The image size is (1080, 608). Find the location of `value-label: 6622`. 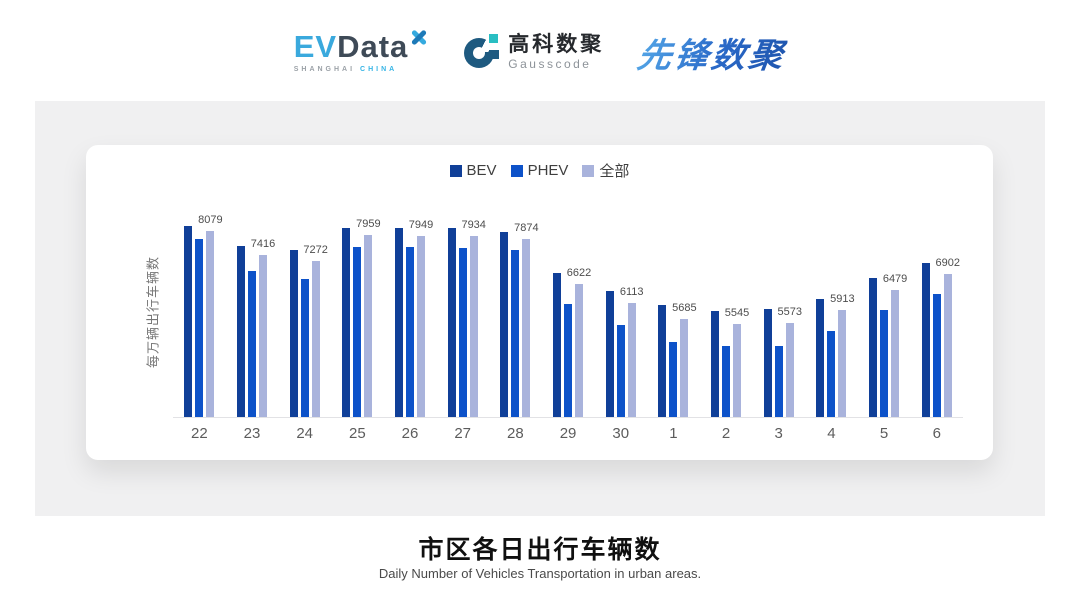

value-label: 6622 is located at coordinates (579, 273).